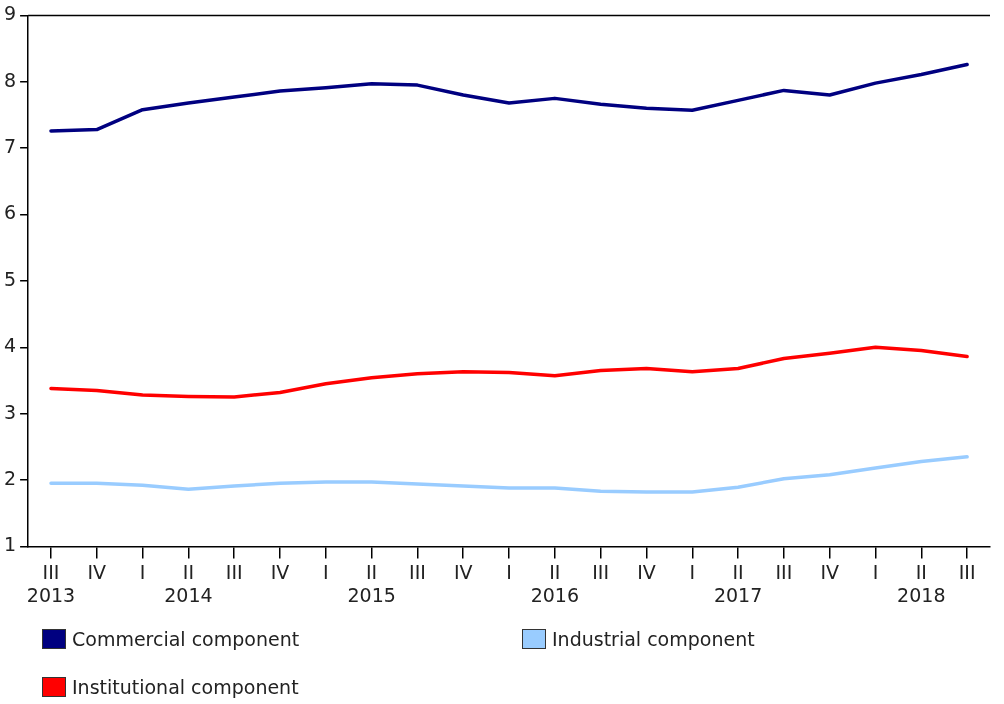  What do you see at coordinates (185, 687) in the screenshot?
I see `legend-label: Institutional component` at bounding box center [185, 687].